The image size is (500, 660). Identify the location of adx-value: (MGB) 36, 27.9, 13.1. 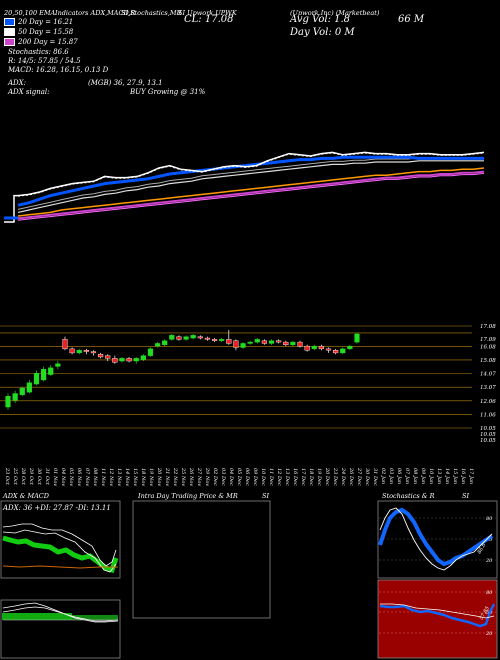
(125, 83).